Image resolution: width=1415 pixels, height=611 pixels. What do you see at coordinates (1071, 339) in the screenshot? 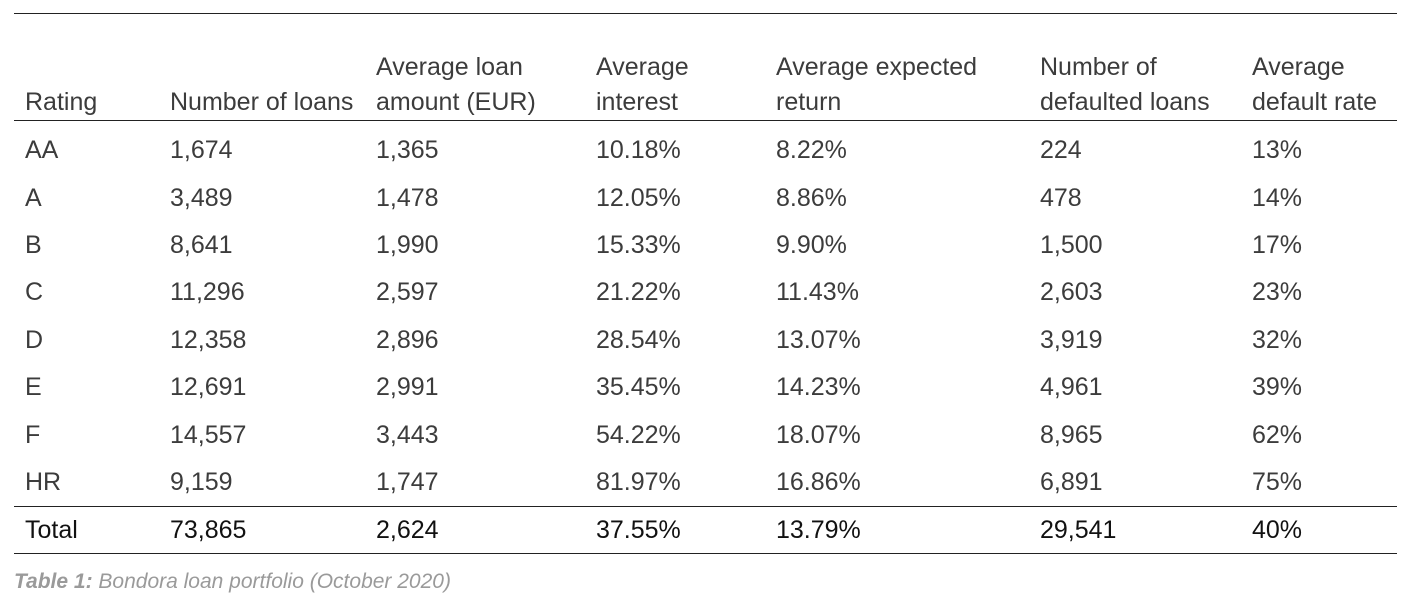
I see `cell-number-of-defaulted-loans: 3,919` at bounding box center [1071, 339].